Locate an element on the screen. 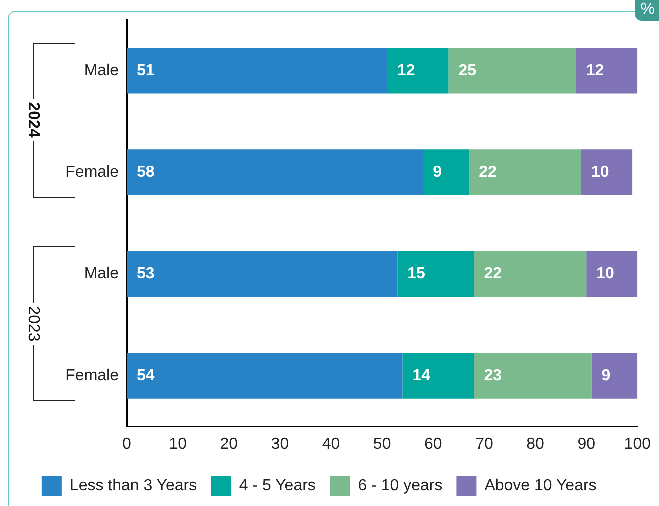 This screenshot has height=506, width=659. x-tick-label: 50 is located at coordinates (382, 444).